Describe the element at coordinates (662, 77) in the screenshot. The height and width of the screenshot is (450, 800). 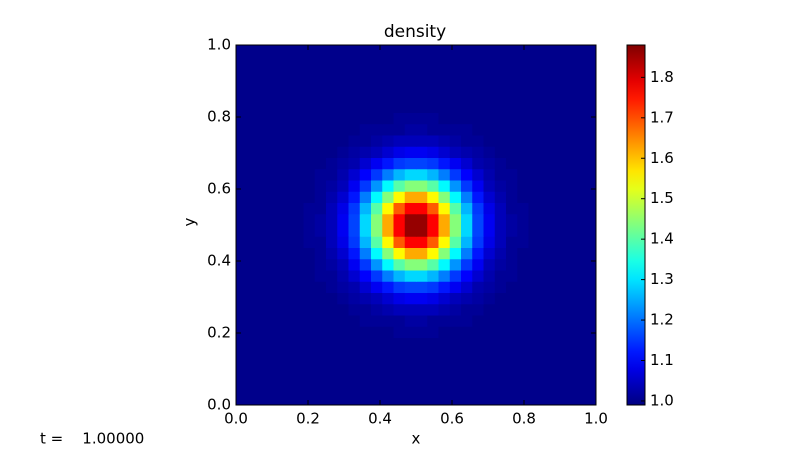
I see `colorbar-tick-label: 1.8` at that location.